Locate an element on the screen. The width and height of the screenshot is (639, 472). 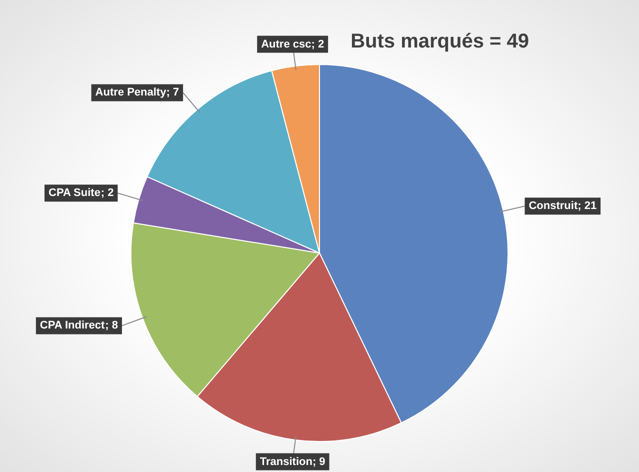
slice-label: Transition is located at coordinates (286, 462).